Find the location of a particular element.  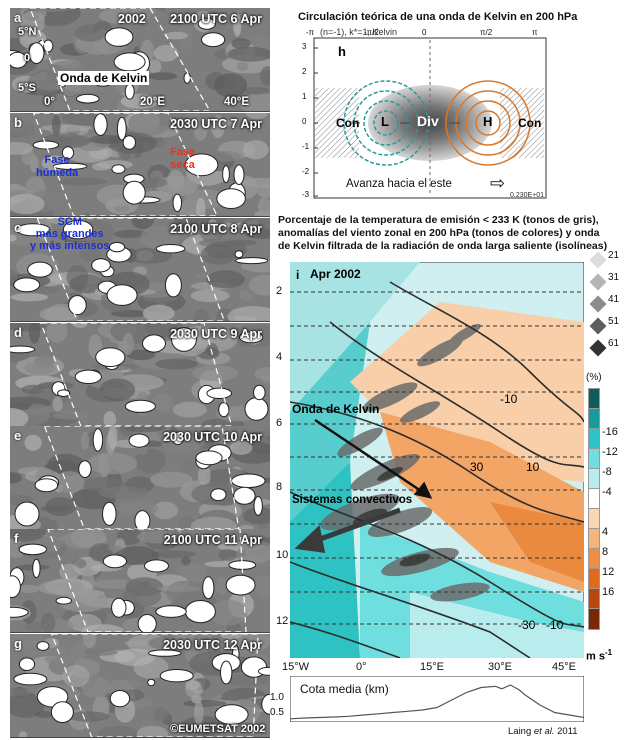

satellite-panel-c: c 2100 UTC 8 Apr is located at coordinates (140, 270).